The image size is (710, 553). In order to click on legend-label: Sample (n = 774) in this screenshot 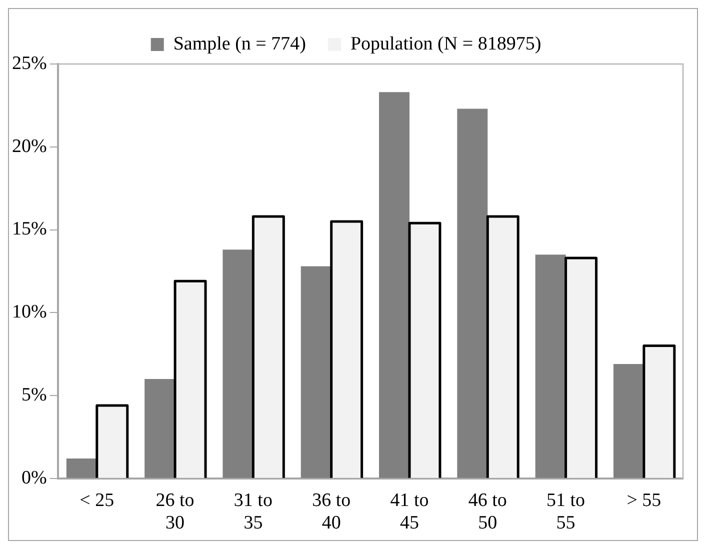, I will do `click(239, 43)`.